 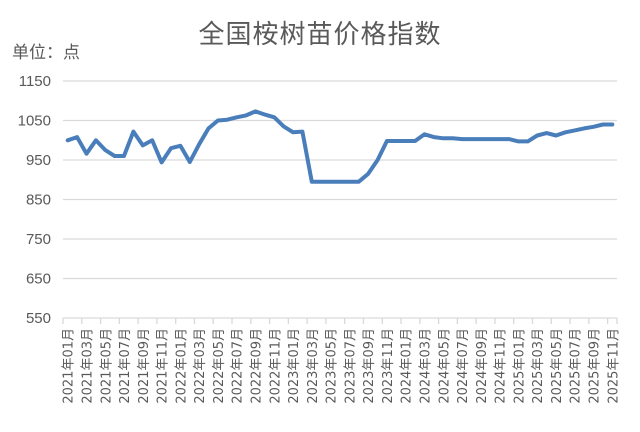 I want to click on y-axis: 550 650 750 850 950 1050 1150, so click(x=34, y=200).